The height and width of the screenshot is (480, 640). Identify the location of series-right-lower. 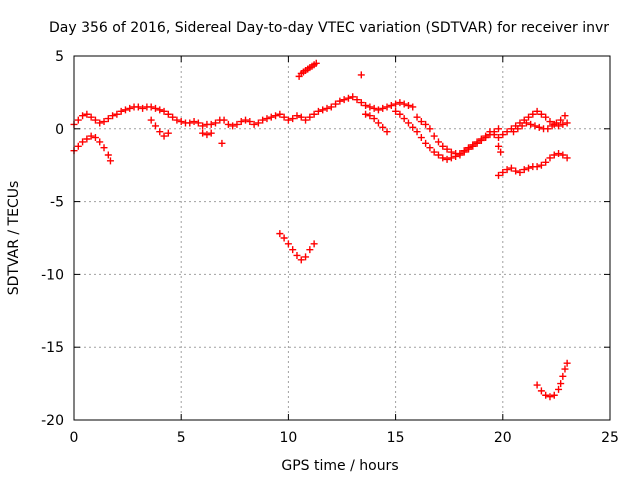
(533, 164).